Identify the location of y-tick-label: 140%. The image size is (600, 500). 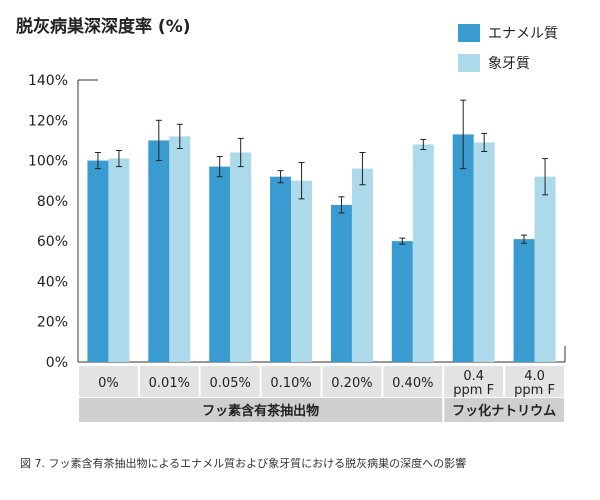
(48, 81).